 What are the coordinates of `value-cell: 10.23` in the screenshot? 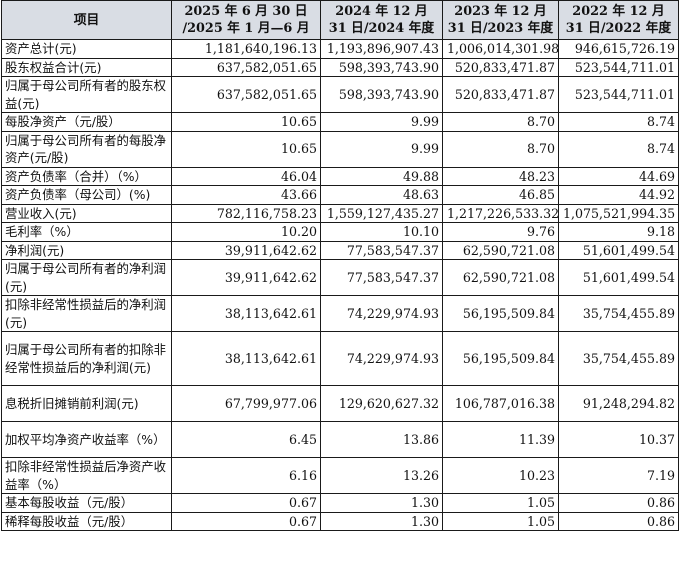 It's located at (500, 475).